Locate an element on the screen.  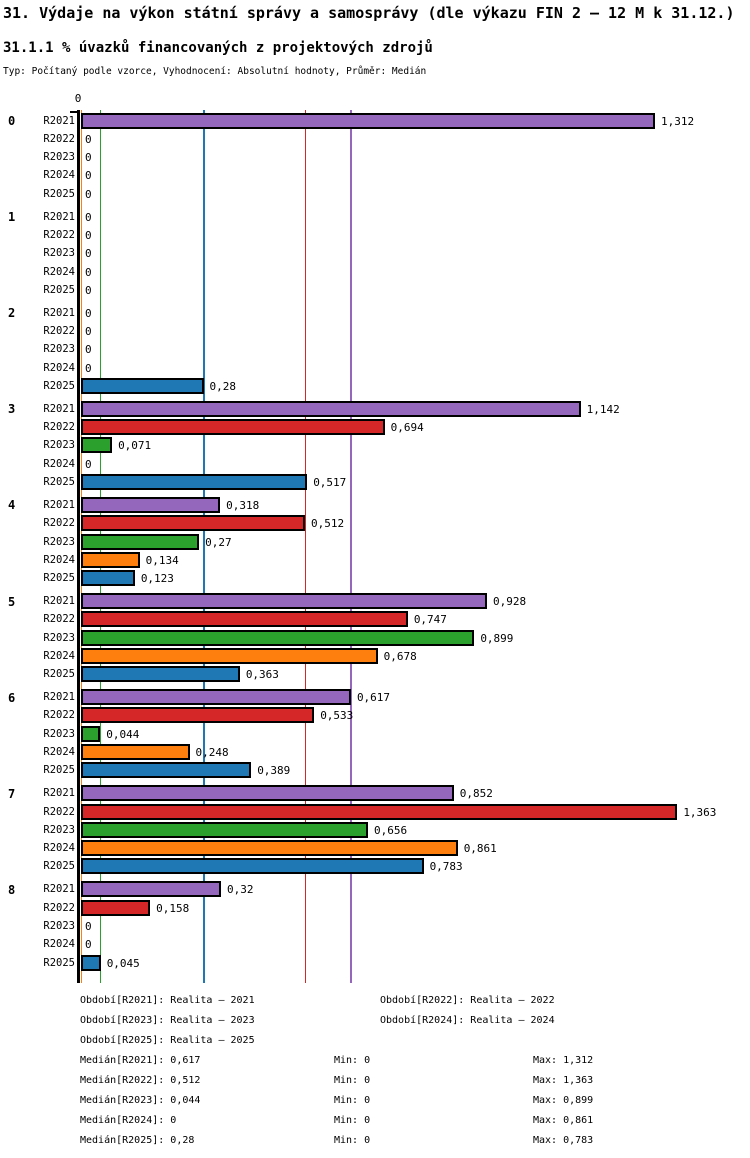
group-label-7: 7 is located at coordinates (12, 793).